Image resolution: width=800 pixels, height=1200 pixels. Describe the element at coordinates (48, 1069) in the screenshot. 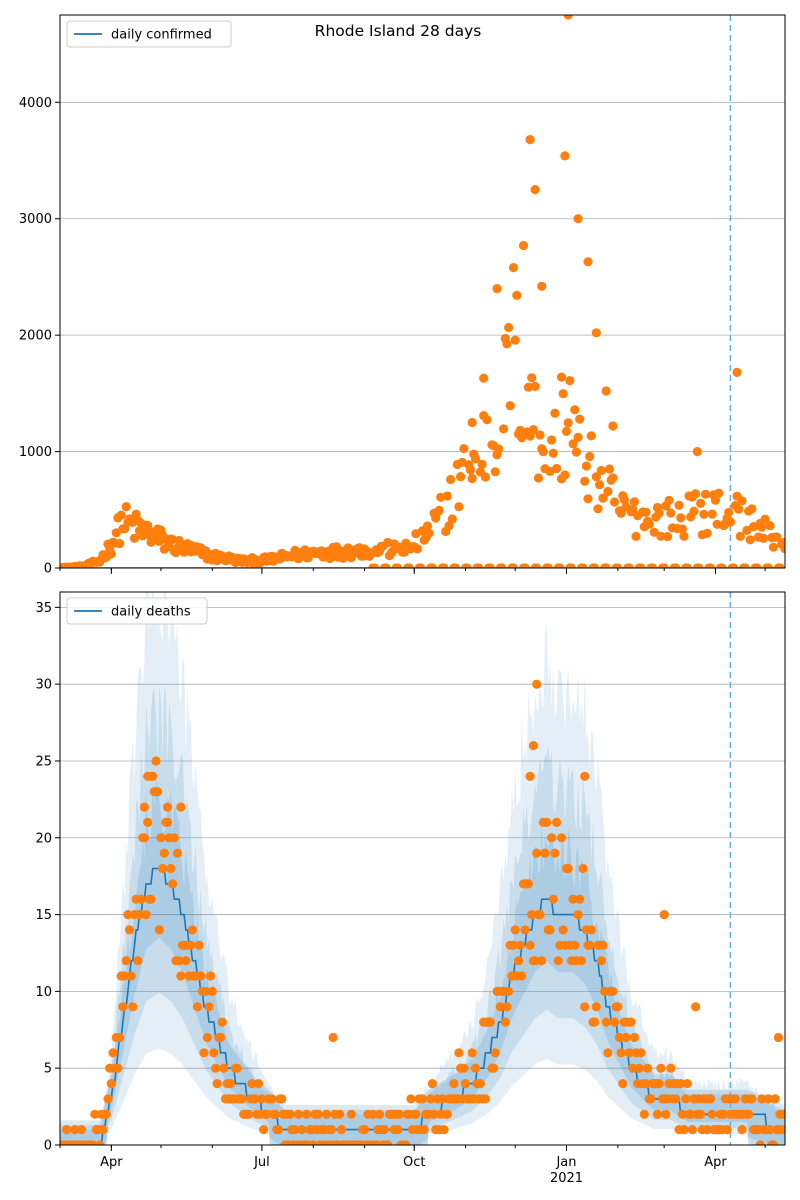

I see `y-tick-label: 5` at that location.